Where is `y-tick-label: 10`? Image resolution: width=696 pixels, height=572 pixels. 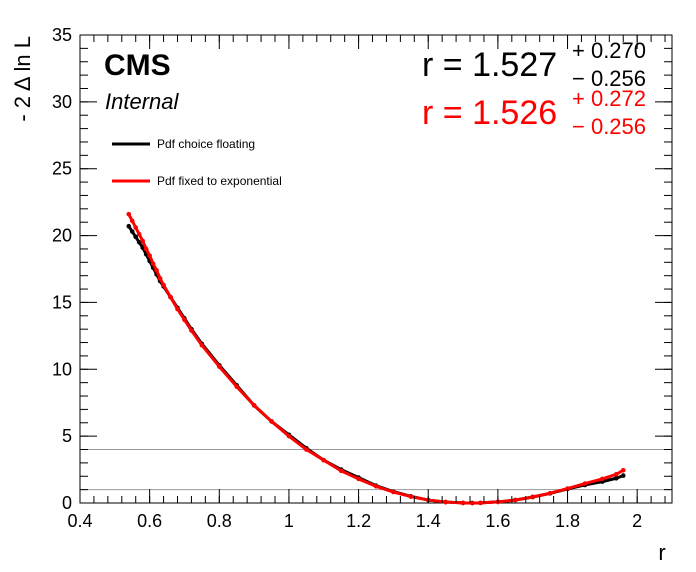
y-tick-label: 10 is located at coordinates (62, 369).